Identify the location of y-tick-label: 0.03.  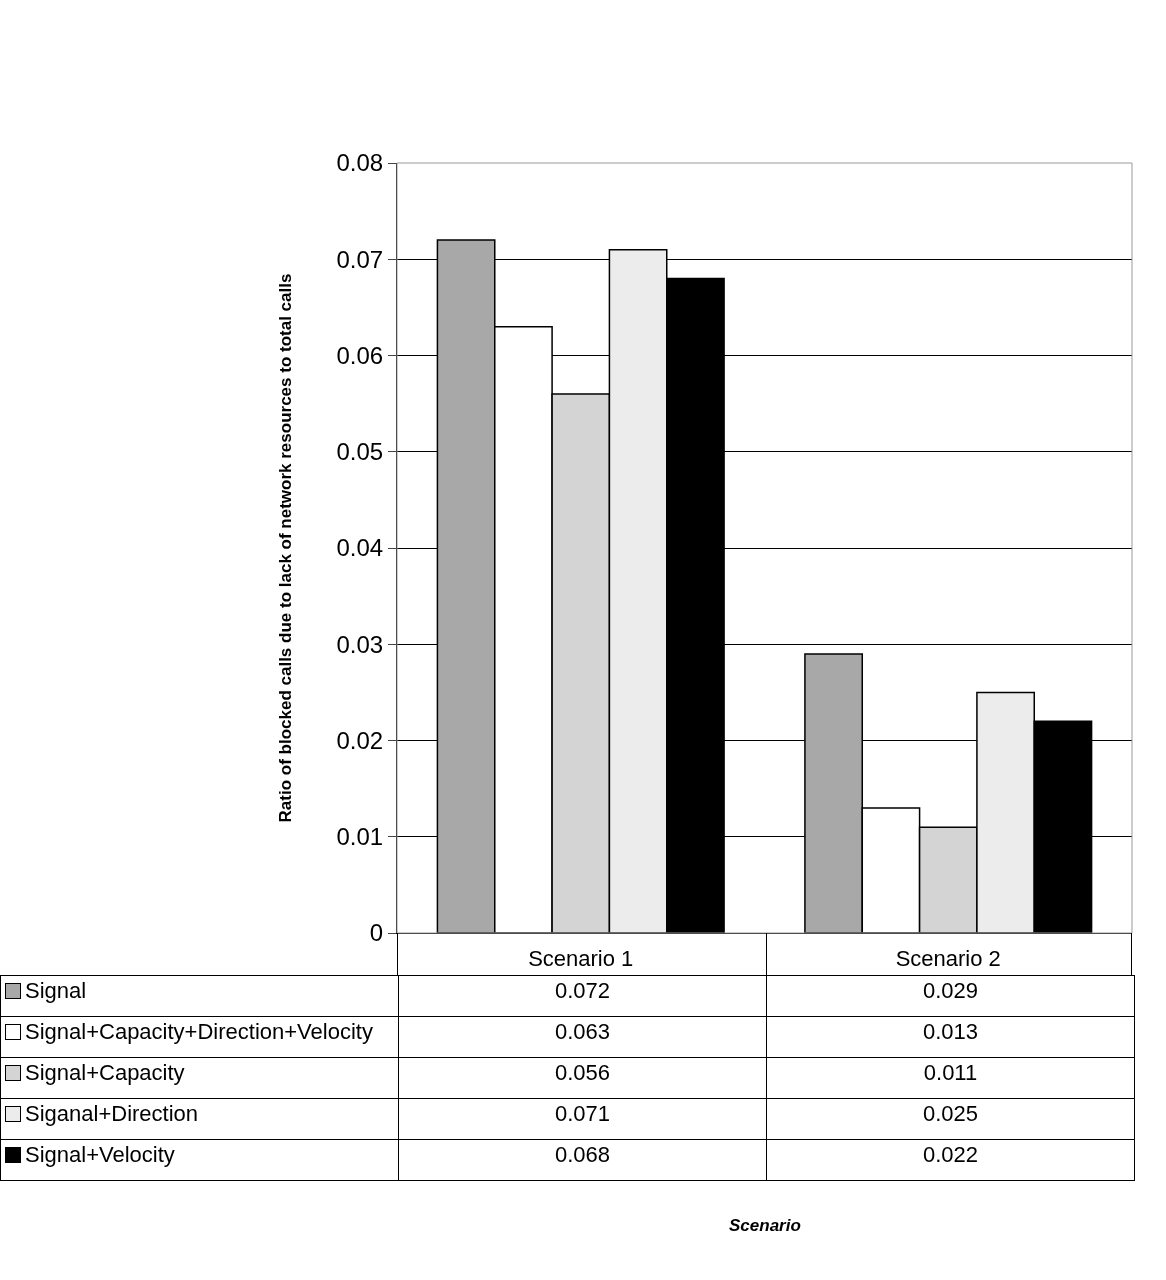
(360, 644).